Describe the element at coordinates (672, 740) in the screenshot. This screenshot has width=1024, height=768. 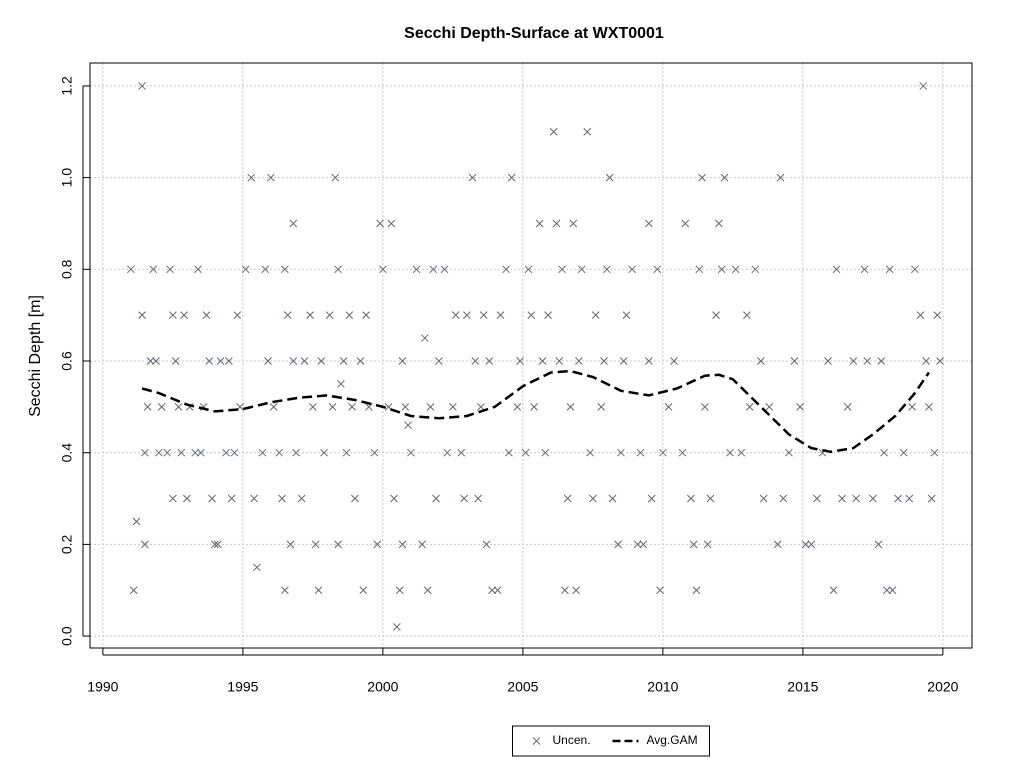
I see `legend-label: Avg.GAM` at that location.